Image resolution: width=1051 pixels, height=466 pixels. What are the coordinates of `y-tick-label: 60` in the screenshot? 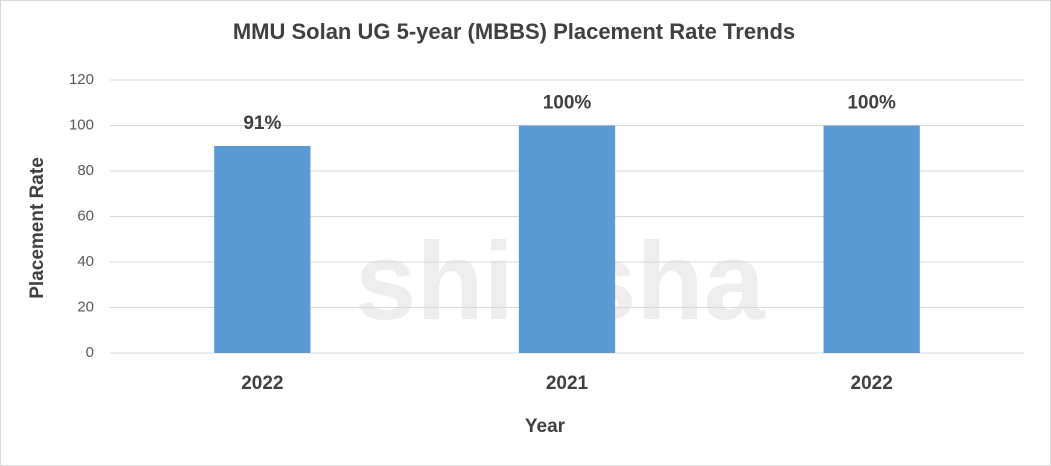 It's located at (85, 215).